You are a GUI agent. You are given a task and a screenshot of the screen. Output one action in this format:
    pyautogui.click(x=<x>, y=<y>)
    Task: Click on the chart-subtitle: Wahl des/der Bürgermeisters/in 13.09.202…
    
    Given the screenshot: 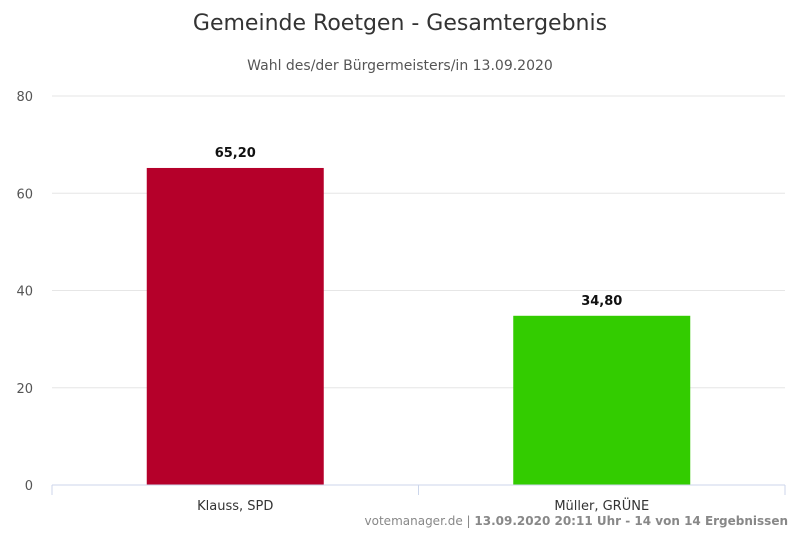 What is the action you would take?
    pyautogui.click(x=400, y=66)
    